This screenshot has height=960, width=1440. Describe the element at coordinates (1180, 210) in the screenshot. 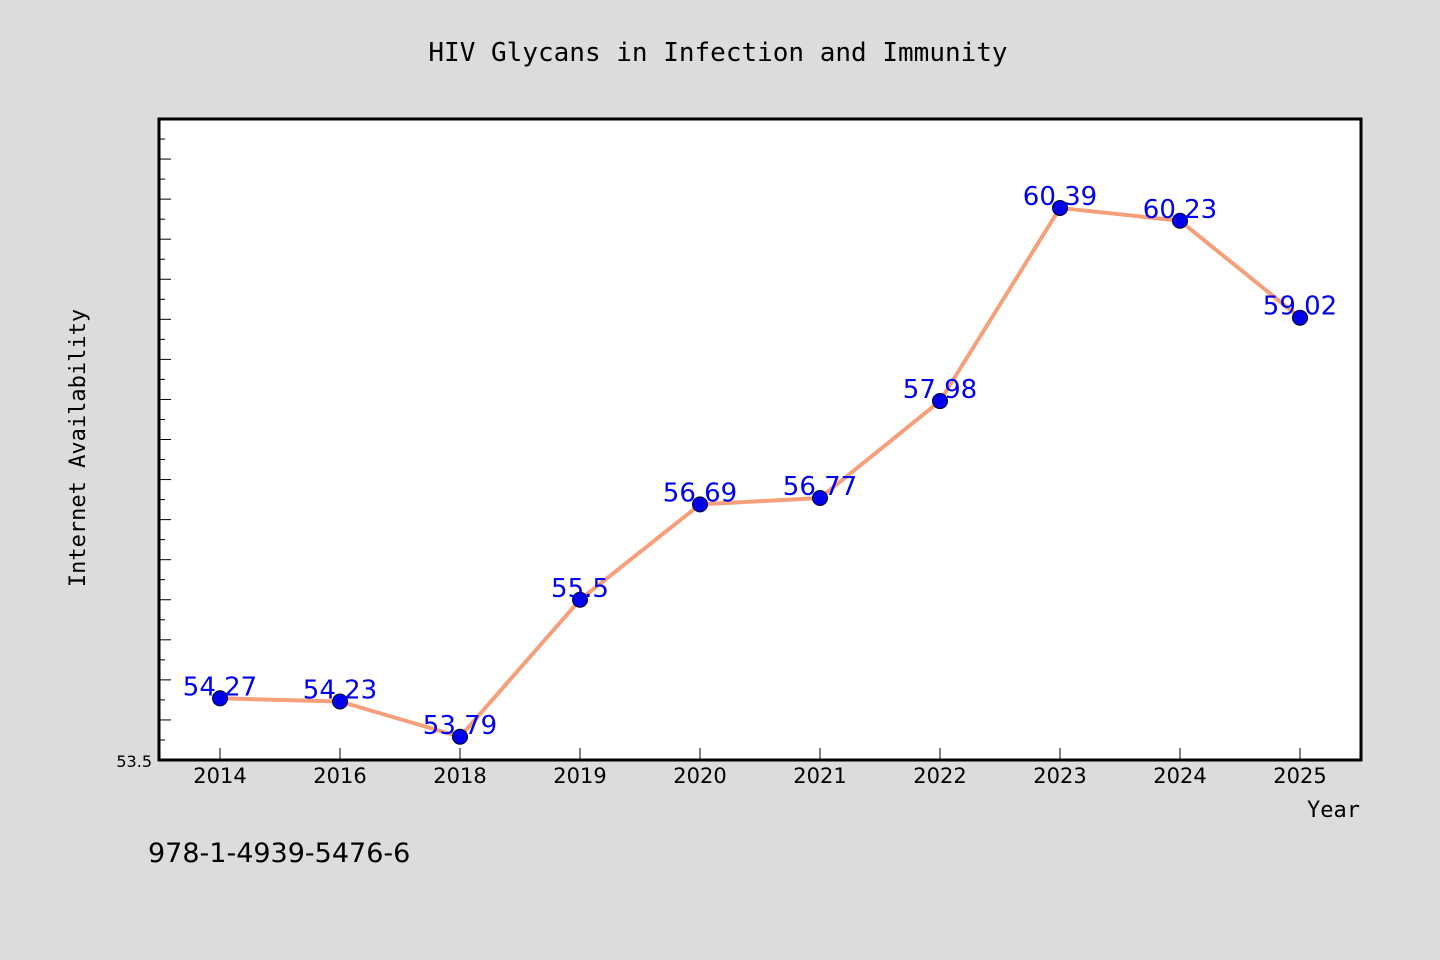

I see `data-label: 60.23` at that location.